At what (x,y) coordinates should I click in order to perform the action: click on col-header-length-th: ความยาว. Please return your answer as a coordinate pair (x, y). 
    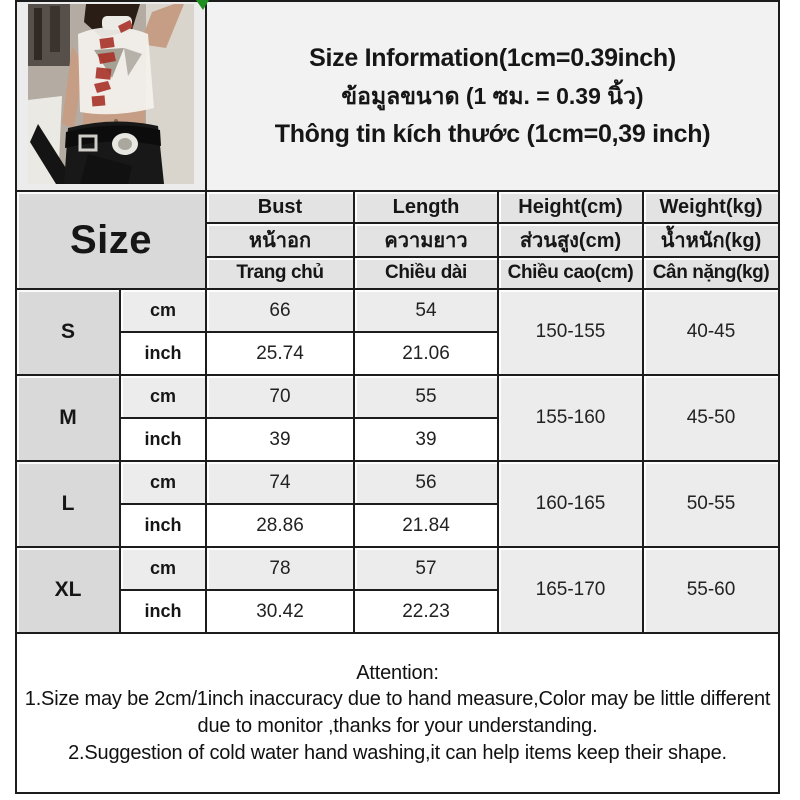
    Looking at the image, I should click on (426, 240).